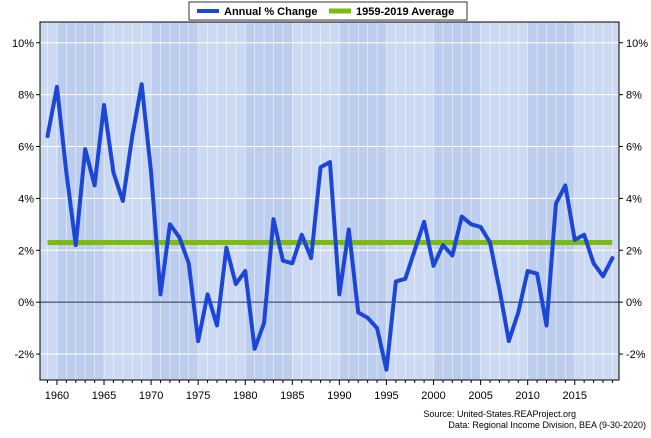  What do you see at coordinates (433, 396) in the screenshot?
I see `x-tick-label: 2000` at bounding box center [433, 396].